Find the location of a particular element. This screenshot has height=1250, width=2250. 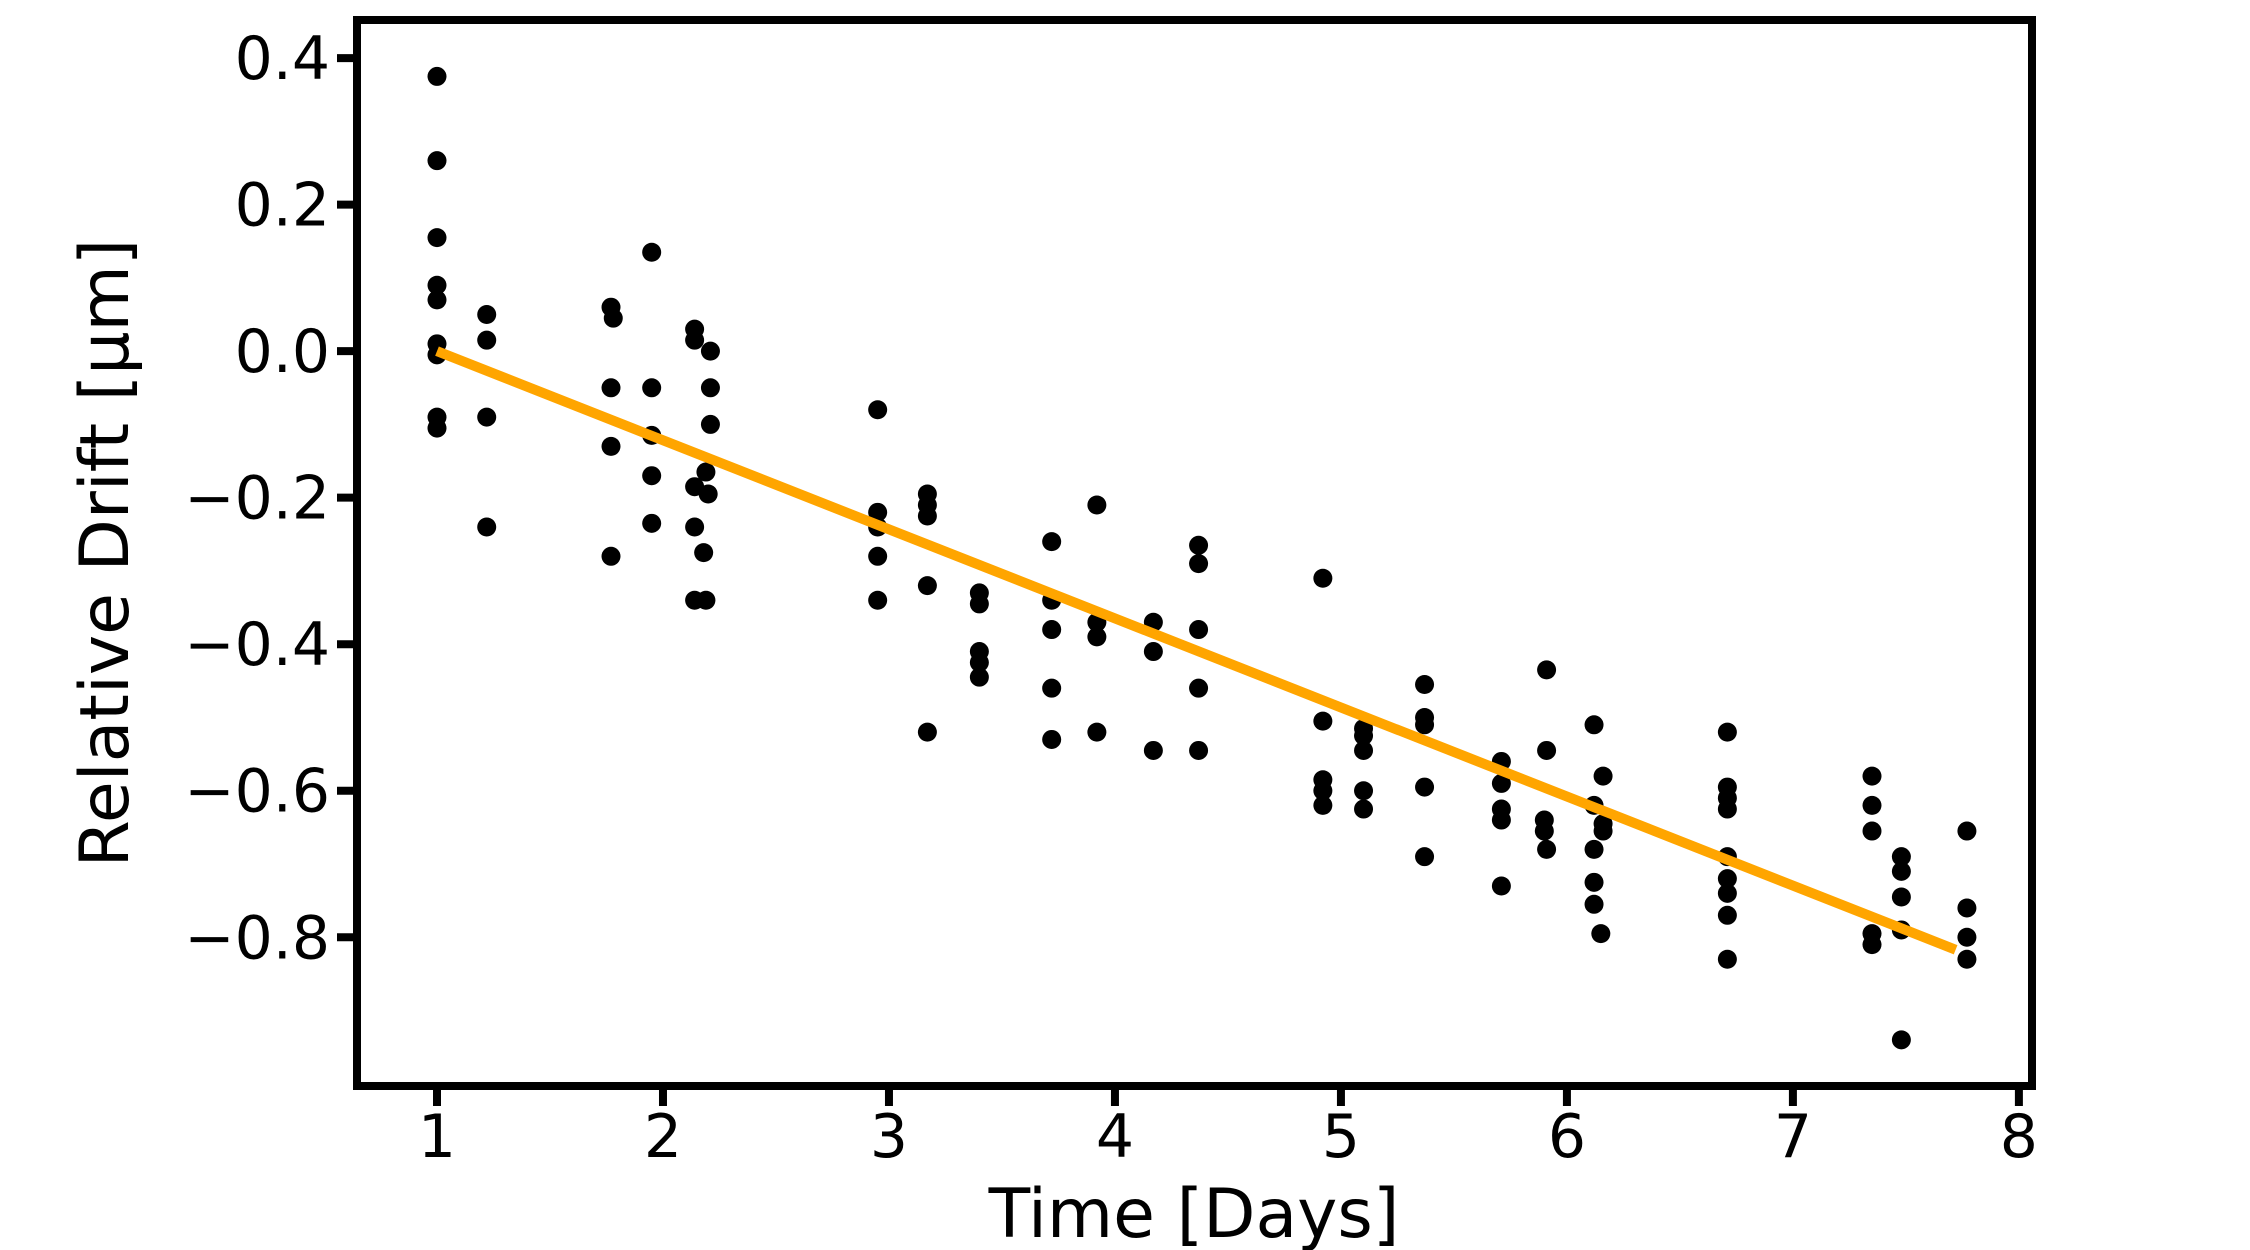

x-axis-label: Time [Days] is located at coordinates (1194, 1212).